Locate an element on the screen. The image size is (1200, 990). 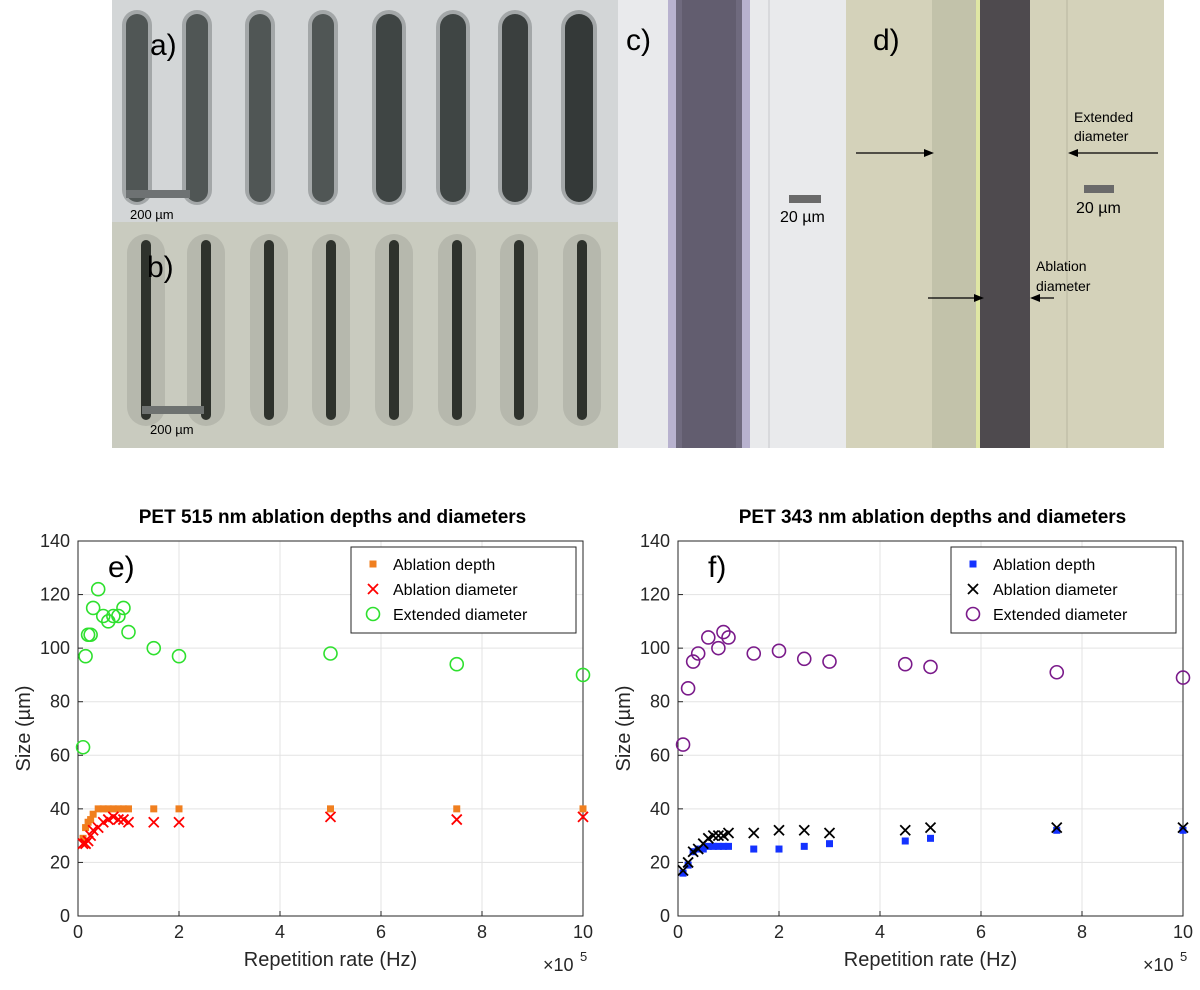
chart-e-title: PET 515 nm ablation depths and diameters is located at coordinates (333, 517).